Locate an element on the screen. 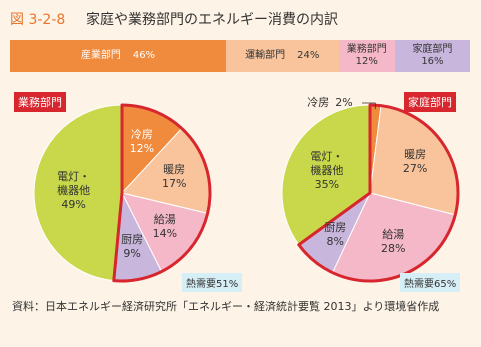  slice-label: 暖房 17% is located at coordinates (174, 177).